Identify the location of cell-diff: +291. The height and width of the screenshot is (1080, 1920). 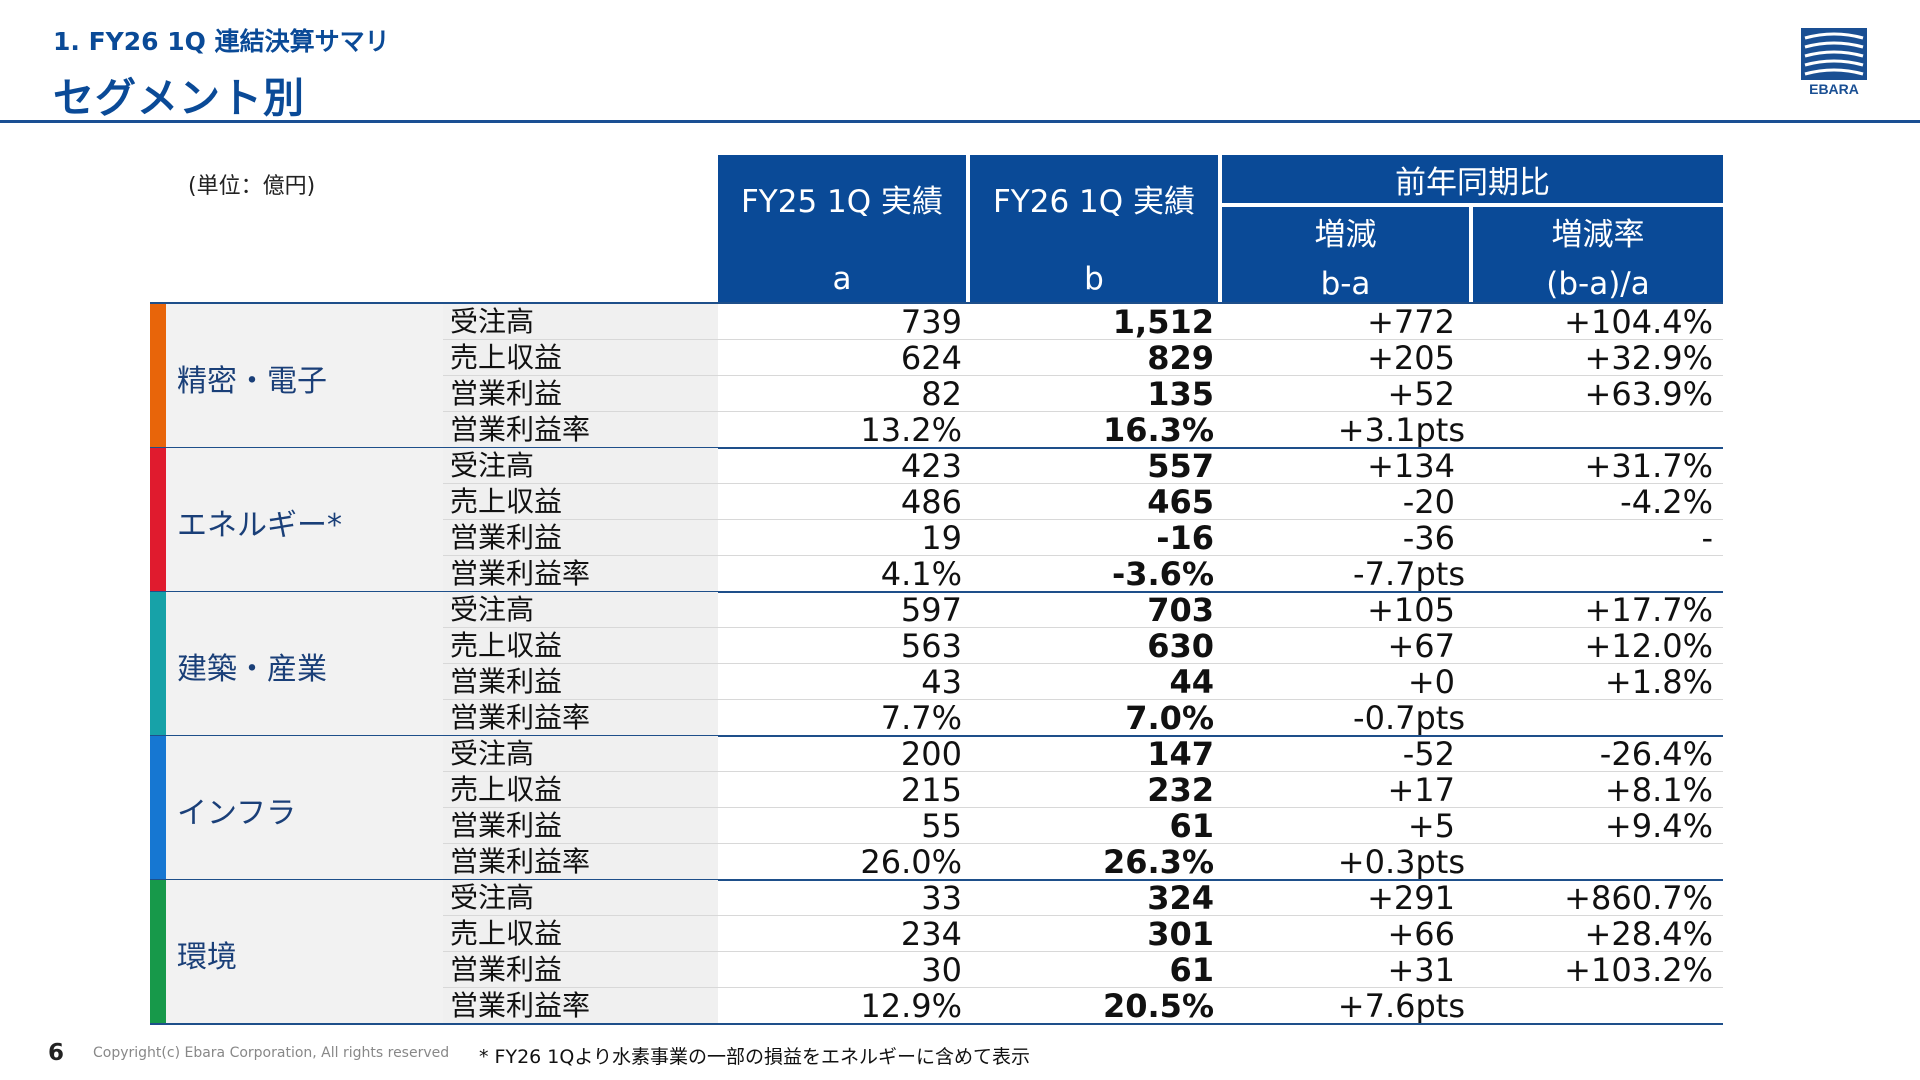
(1411, 898).